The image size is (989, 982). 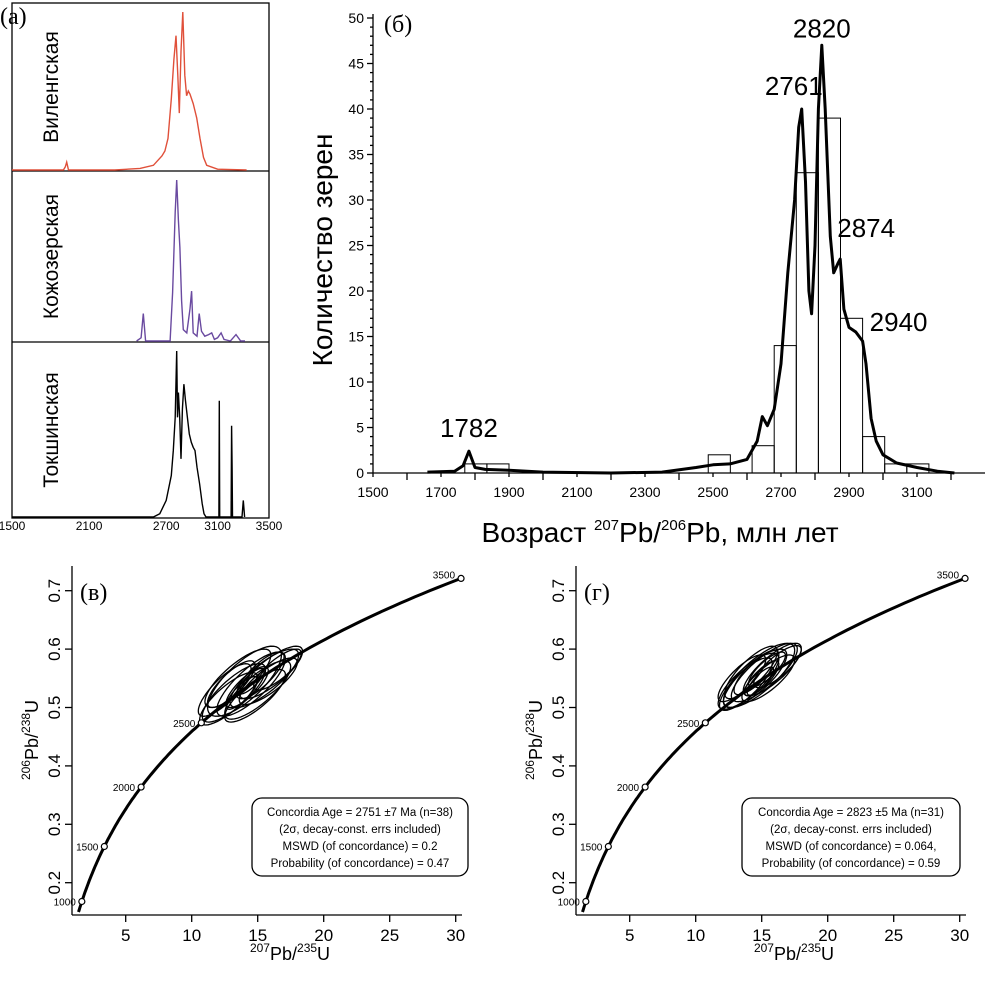 I want to click on y-tick-label: 35, so click(x=356, y=155).